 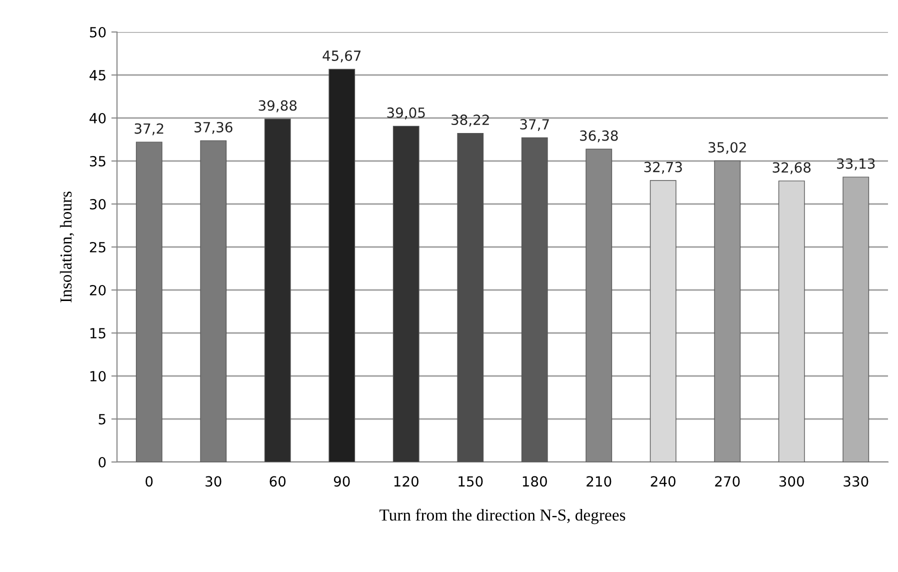 What do you see at coordinates (277, 106) in the screenshot?
I see `data-label: 39,88` at bounding box center [277, 106].